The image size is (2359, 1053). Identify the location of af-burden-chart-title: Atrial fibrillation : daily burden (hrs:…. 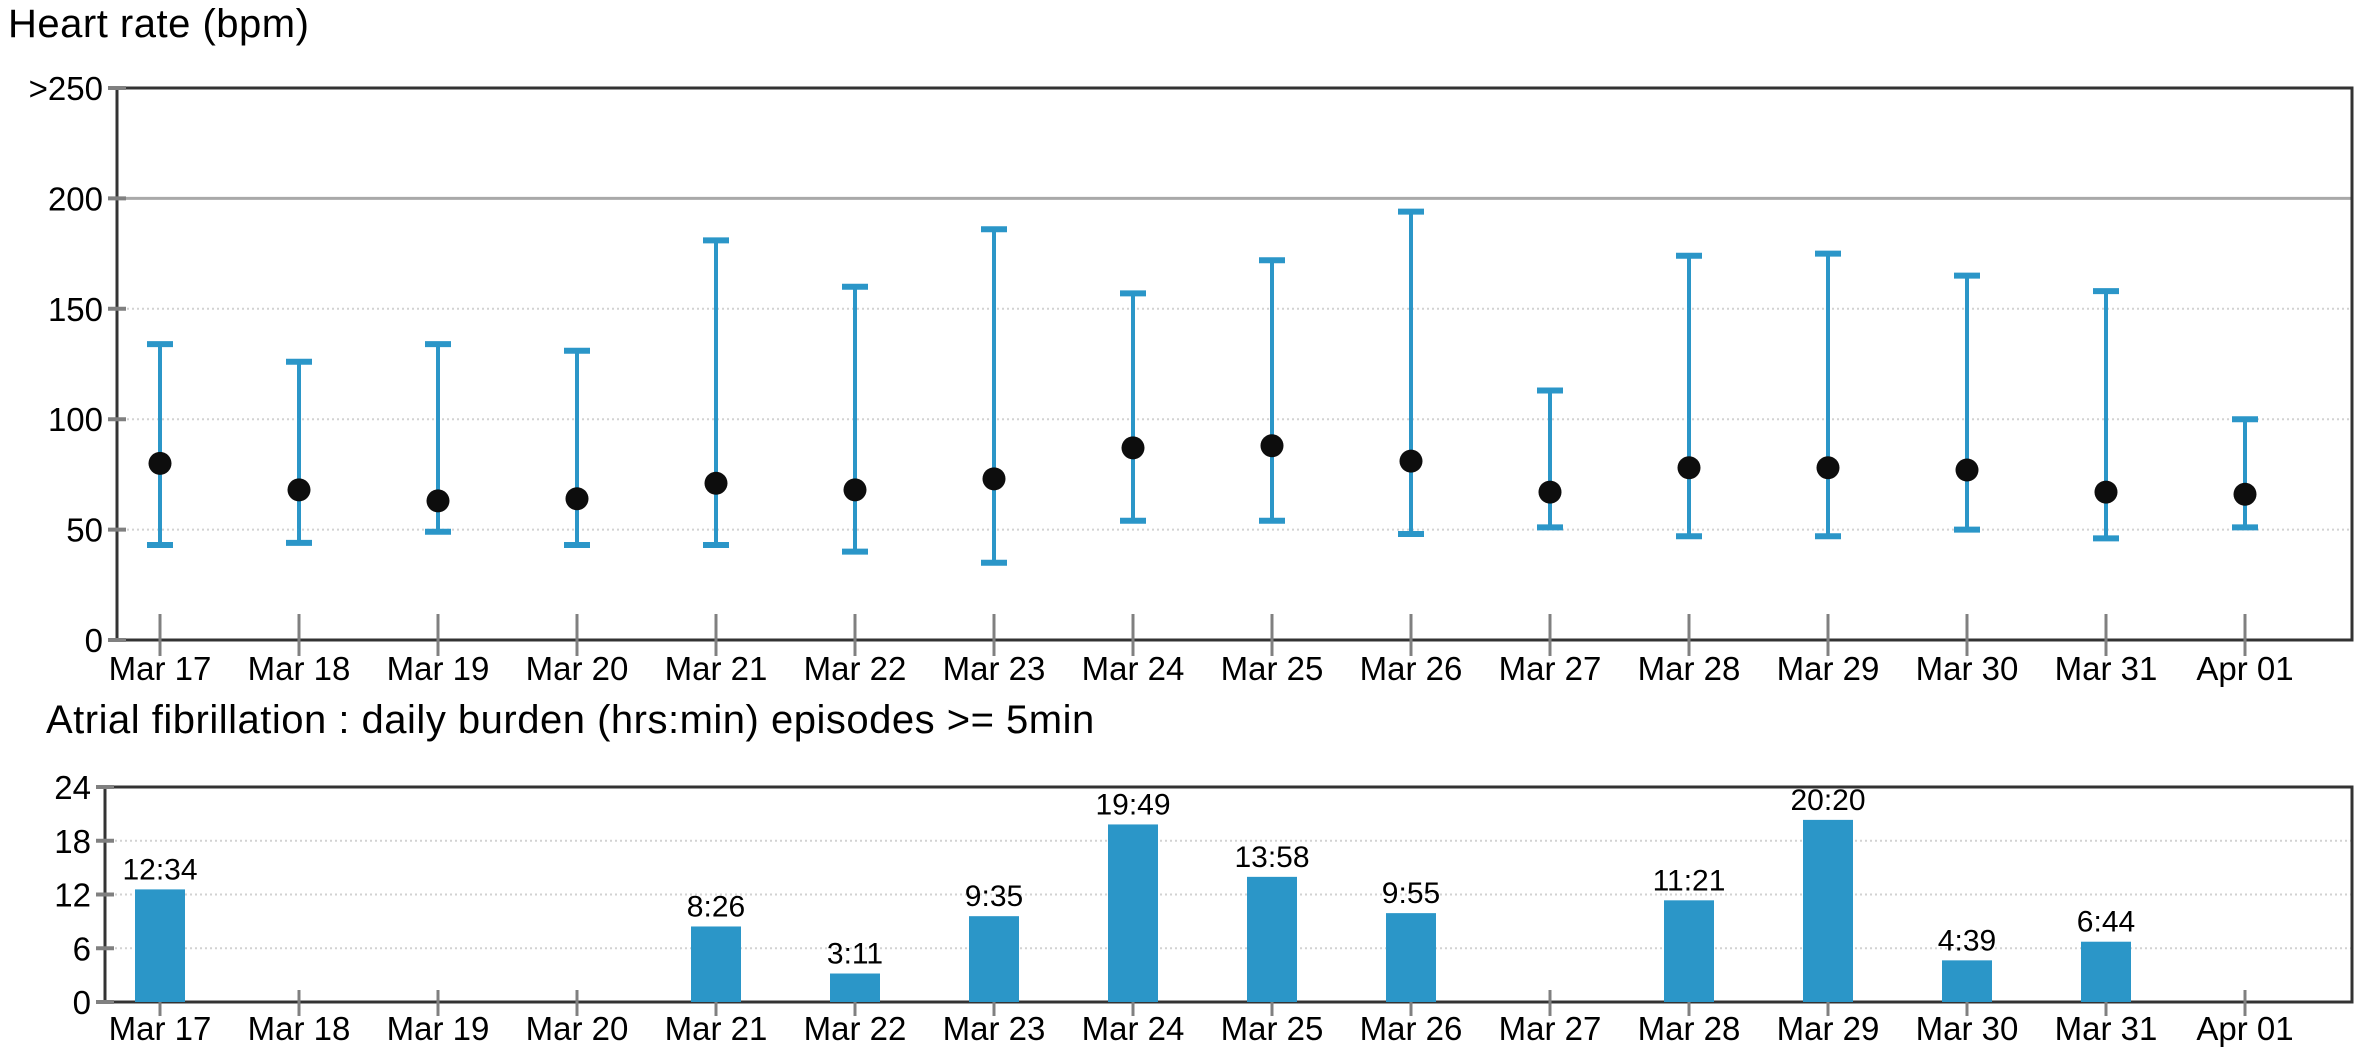
(570, 720).